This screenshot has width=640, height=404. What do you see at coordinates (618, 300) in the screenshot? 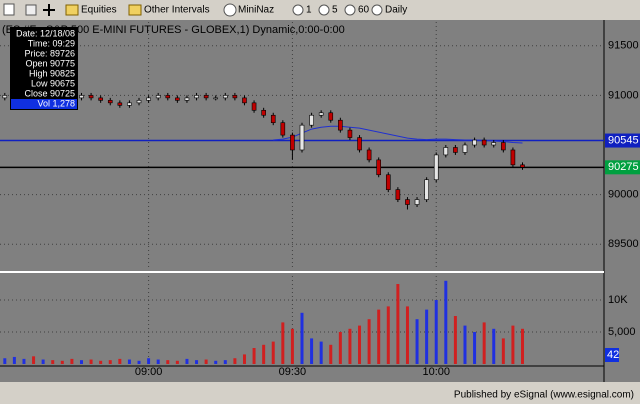
I see `y-tick-label: 10K` at bounding box center [618, 300].